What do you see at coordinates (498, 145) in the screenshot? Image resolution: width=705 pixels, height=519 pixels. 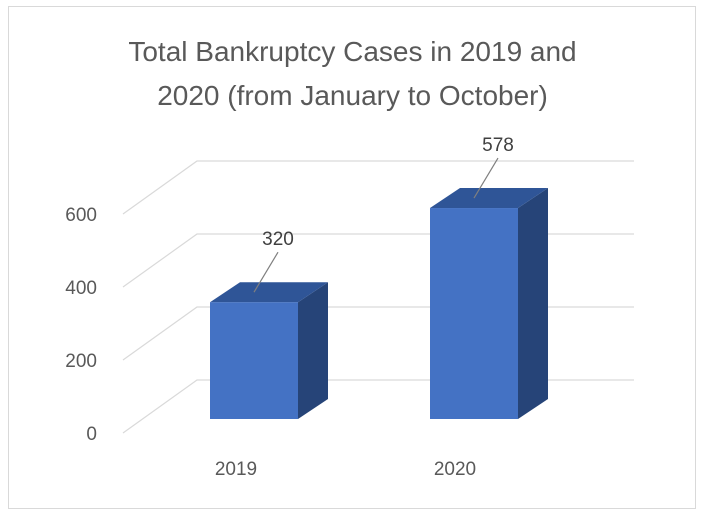 I see `data-label: 578` at bounding box center [498, 145].